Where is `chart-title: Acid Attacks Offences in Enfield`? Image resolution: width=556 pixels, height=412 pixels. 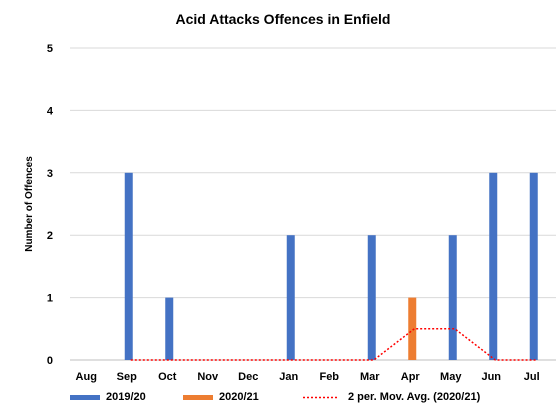
chart-title: Acid Attacks Offences in Enfield is located at coordinates (283, 19).